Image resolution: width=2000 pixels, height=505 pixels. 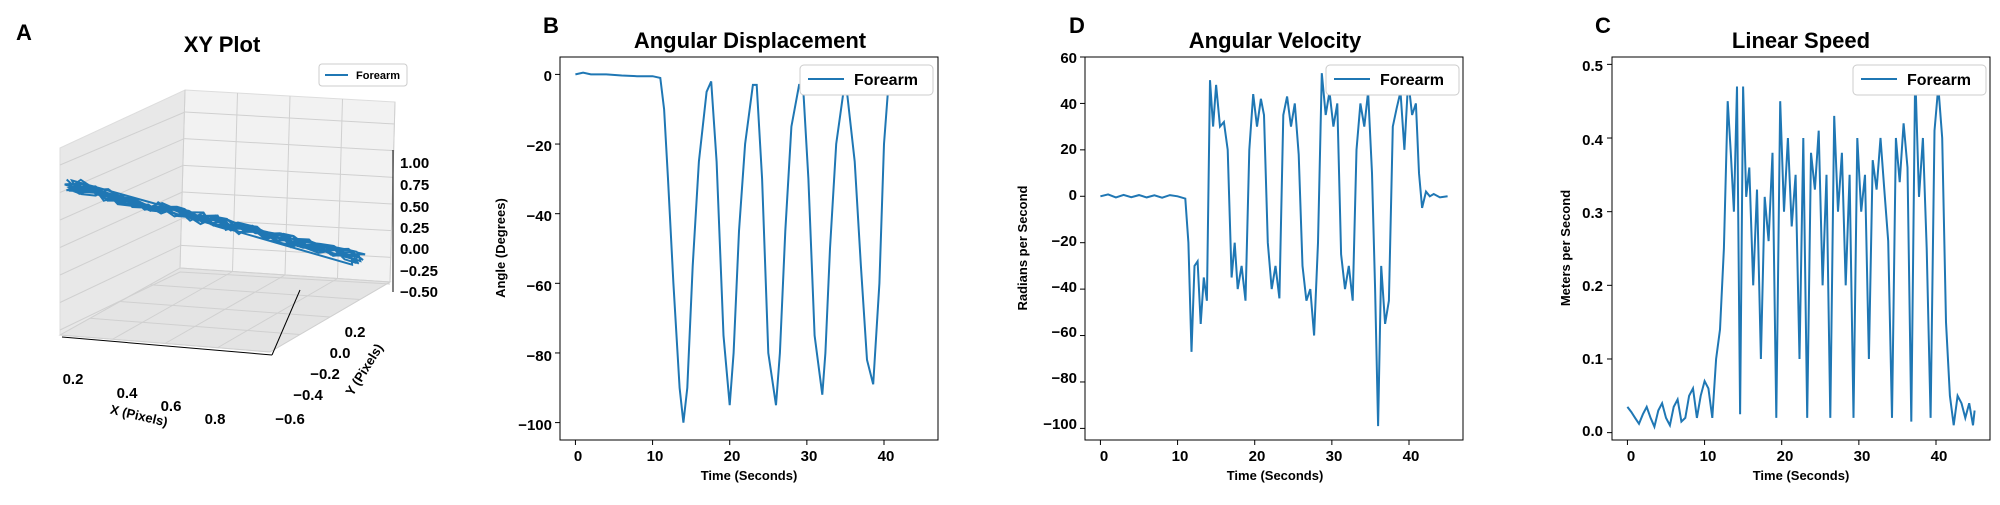 I want to click on xy-trajectory-line, so click(x=215, y=222).